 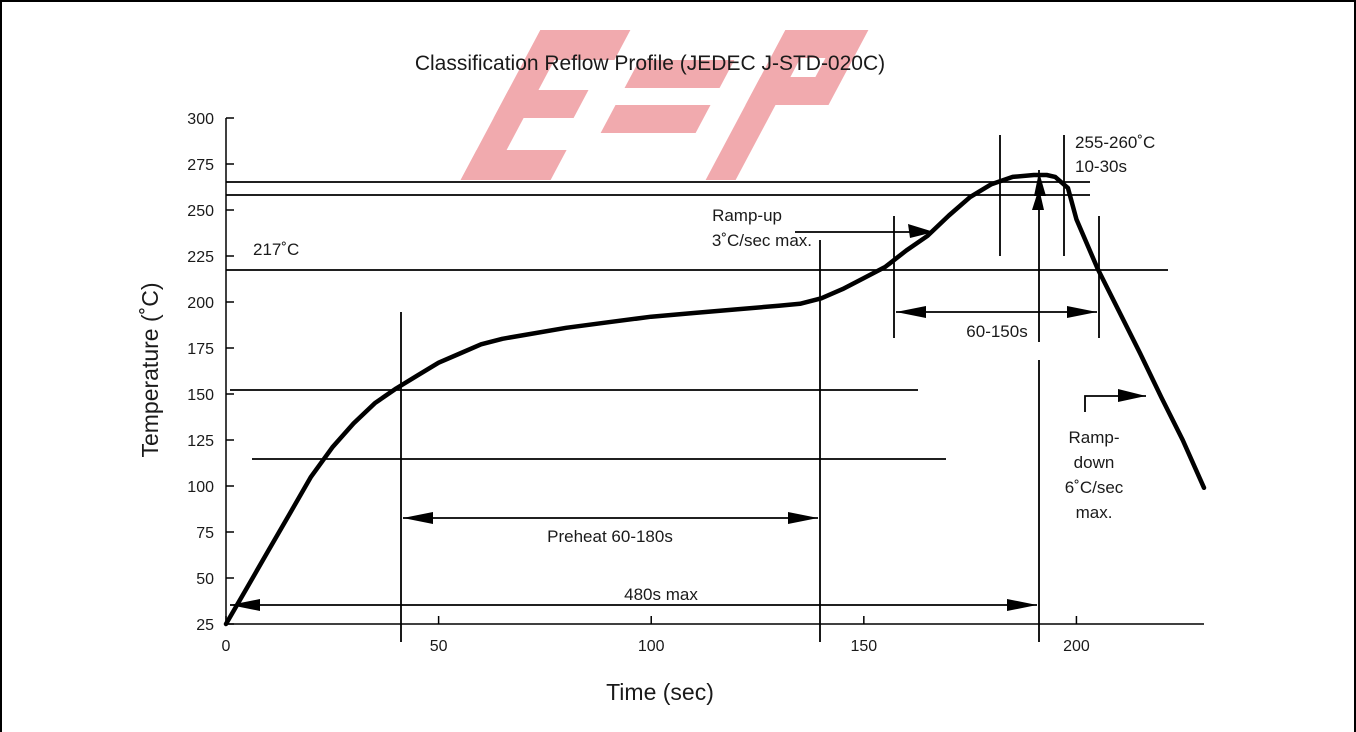 I want to click on y-tick-label: 100, so click(x=200, y=487).